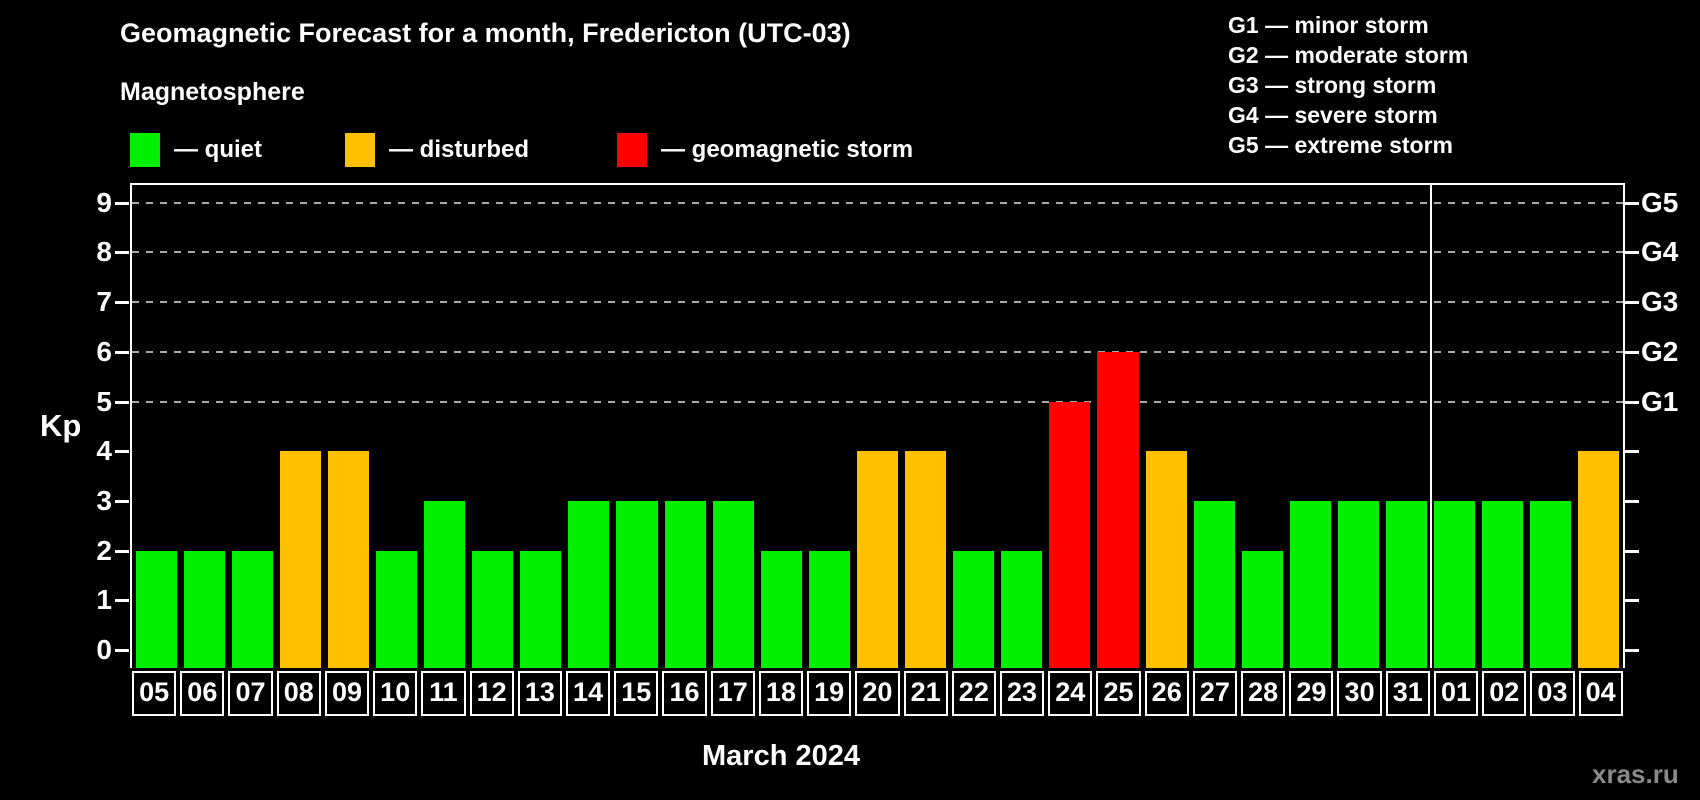  What do you see at coordinates (212, 92) in the screenshot?
I see `chart-subtitle: Magnetosphere` at bounding box center [212, 92].